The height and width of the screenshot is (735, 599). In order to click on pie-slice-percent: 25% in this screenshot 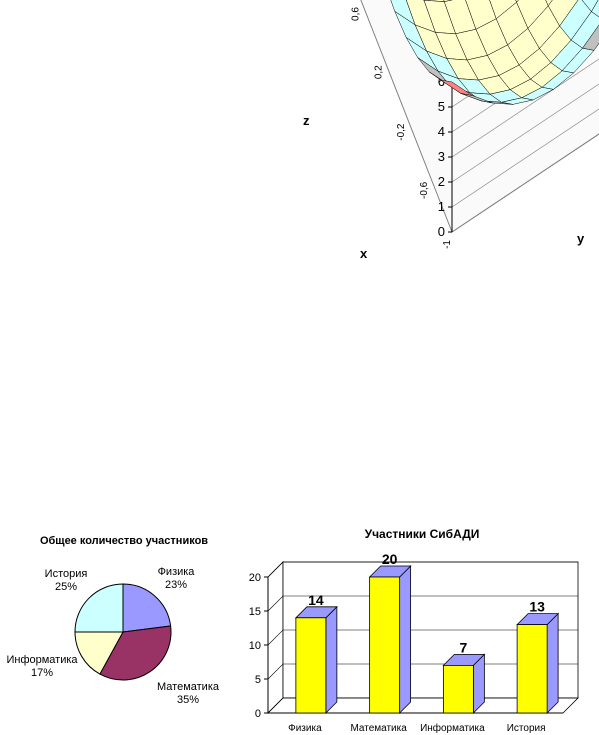, I will do `click(66, 587)`.